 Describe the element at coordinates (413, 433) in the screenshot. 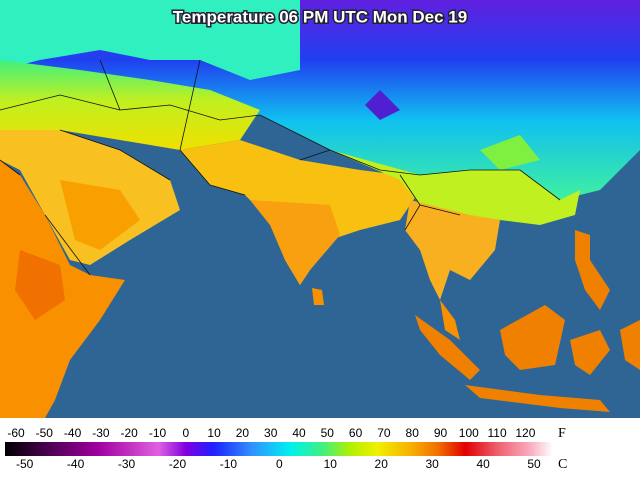

I see `fahrenheit-tick-label: 80` at that location.